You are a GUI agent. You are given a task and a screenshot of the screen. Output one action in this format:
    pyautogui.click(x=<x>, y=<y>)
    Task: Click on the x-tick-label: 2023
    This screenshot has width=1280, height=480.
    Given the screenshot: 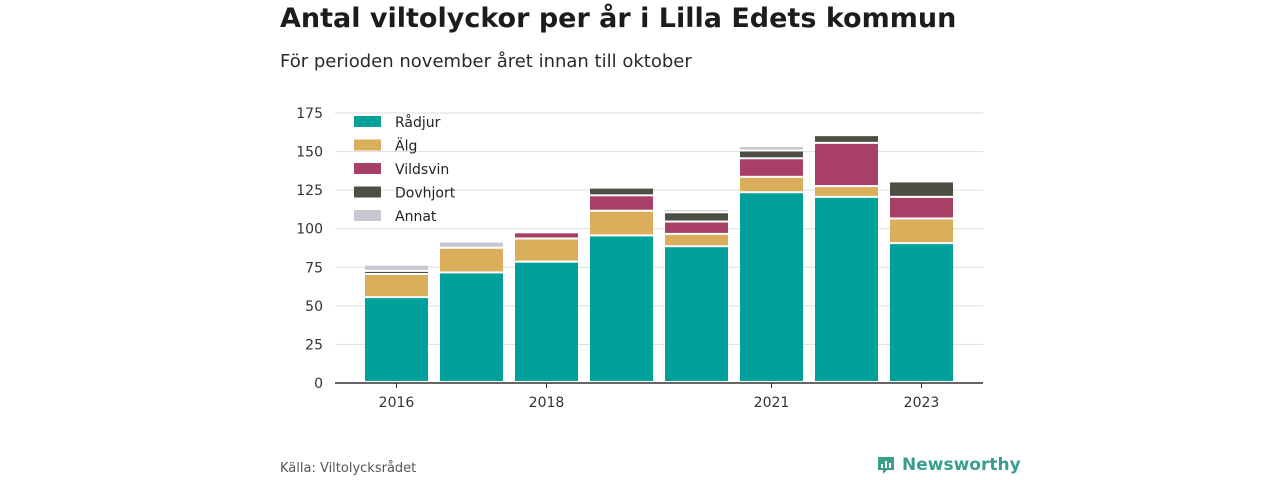 What is the action you would take?
    pyautogui.click(x=922, y=403)
    